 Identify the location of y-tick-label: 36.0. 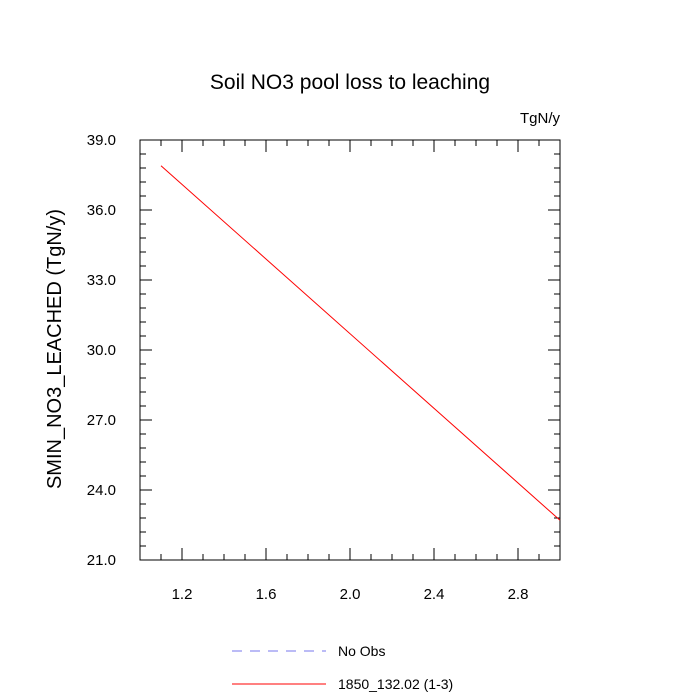
(101, 210).